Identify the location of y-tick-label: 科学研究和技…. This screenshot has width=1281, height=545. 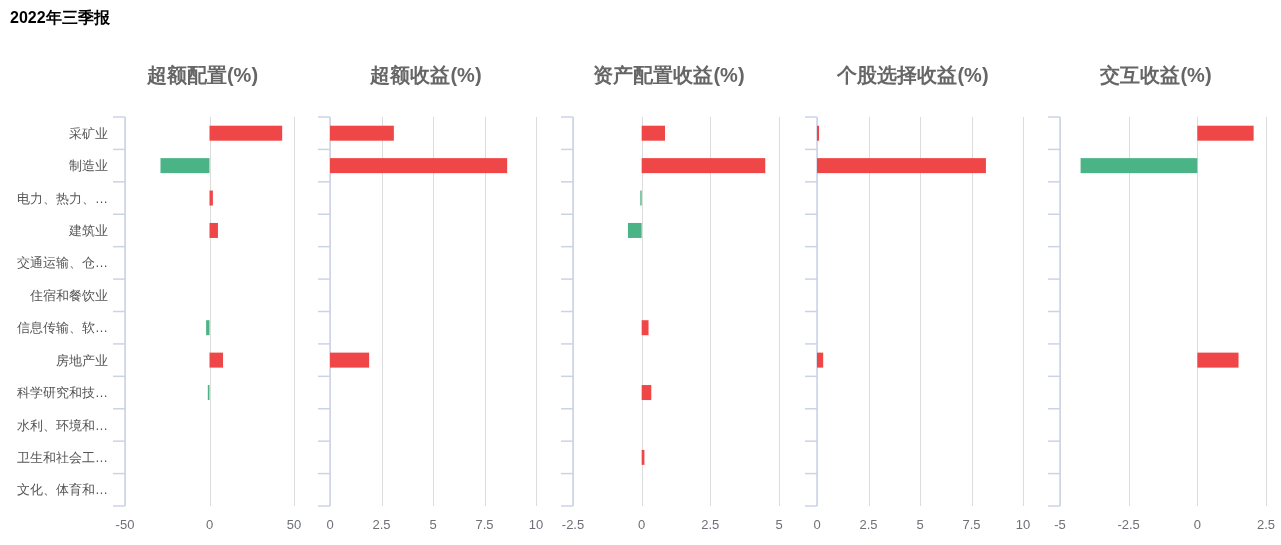
(62, 393).